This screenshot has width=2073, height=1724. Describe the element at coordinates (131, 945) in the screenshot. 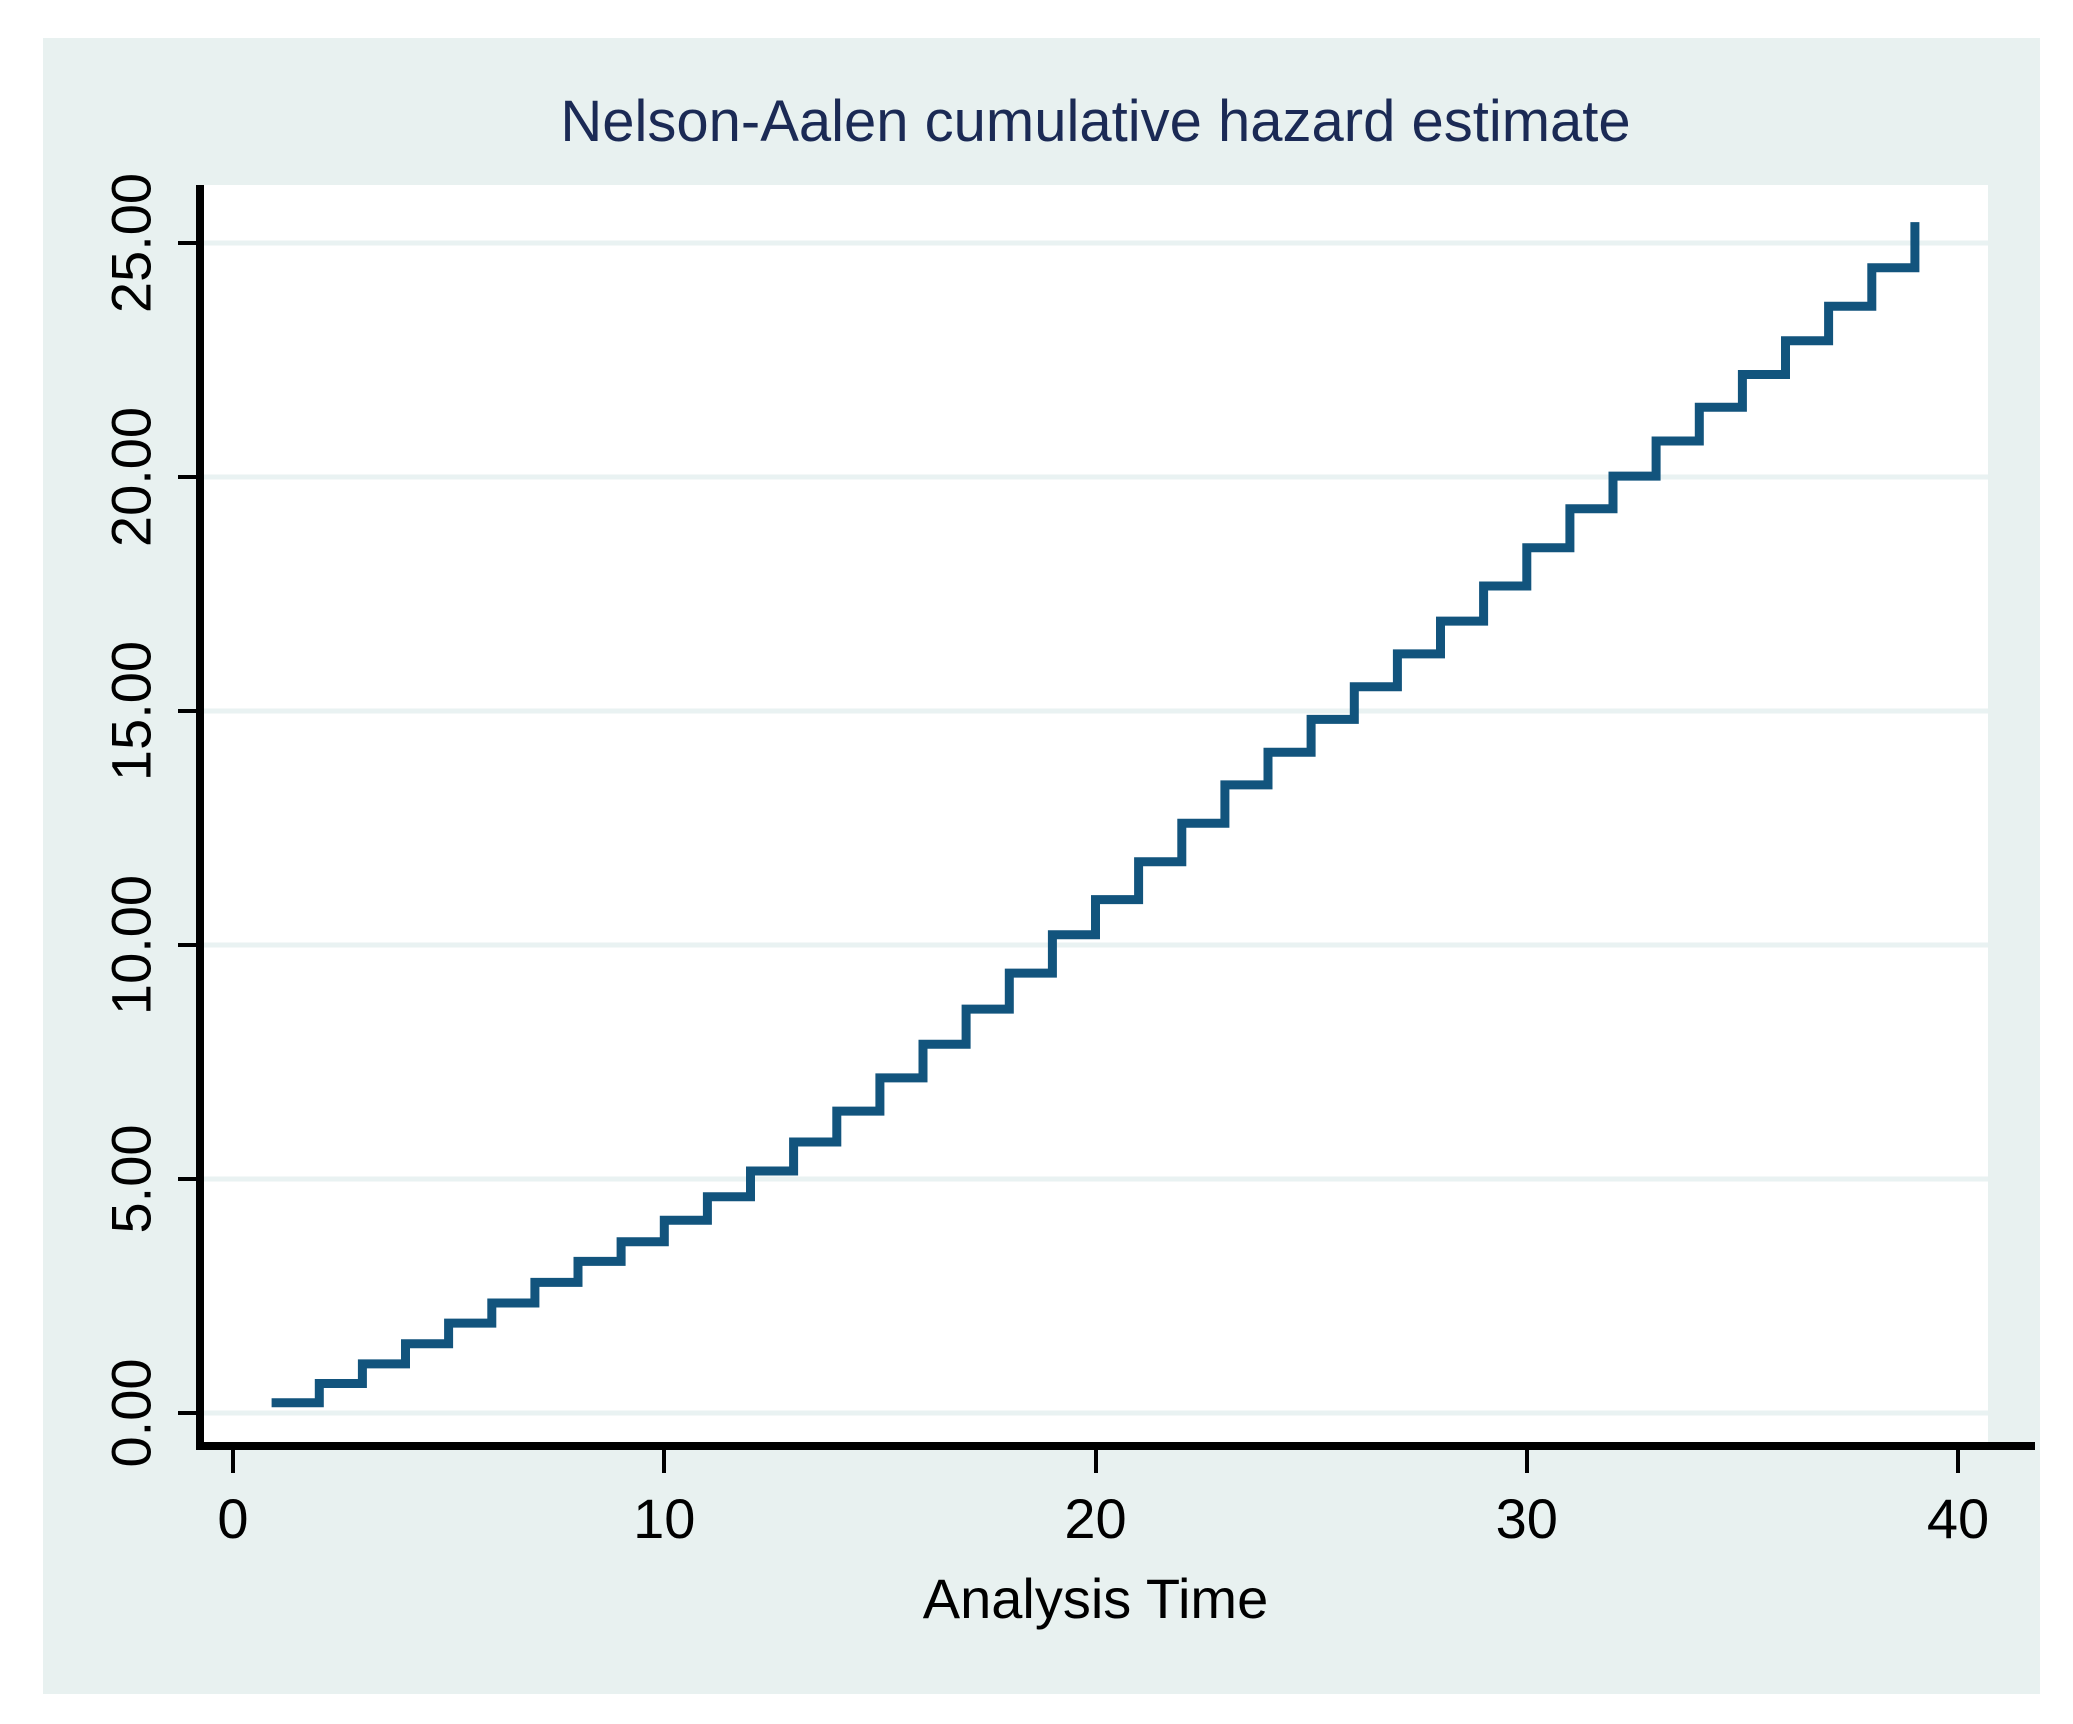

I see `y-tick-label: 10.00` at that location.